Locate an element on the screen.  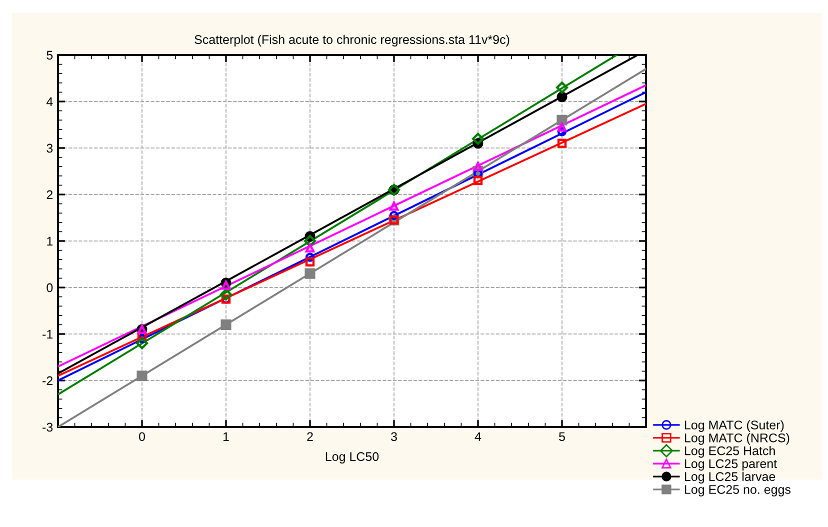
y-tick-label: 0 is located at coordinates (49, 287).